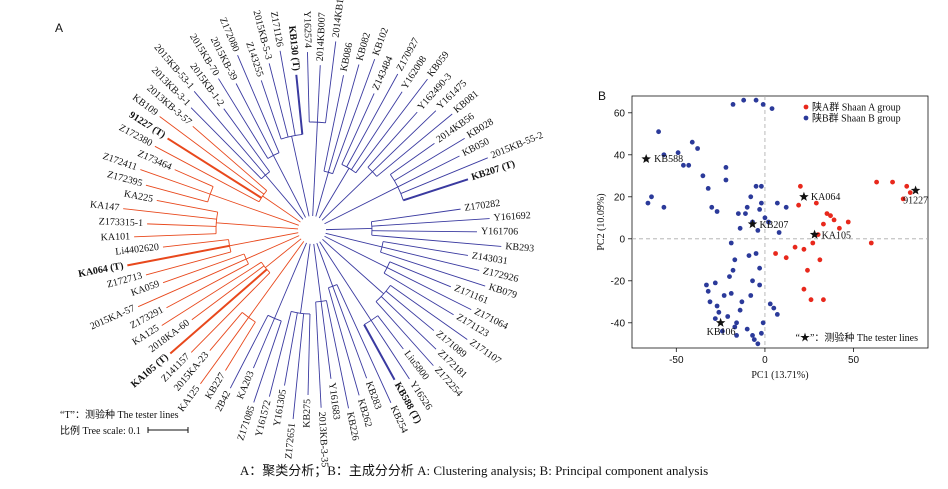  What do you see at coordinates (352, 426) in the screenshot?
I see `tree-leaf-label: KB226` at bounding box center [352, 426].